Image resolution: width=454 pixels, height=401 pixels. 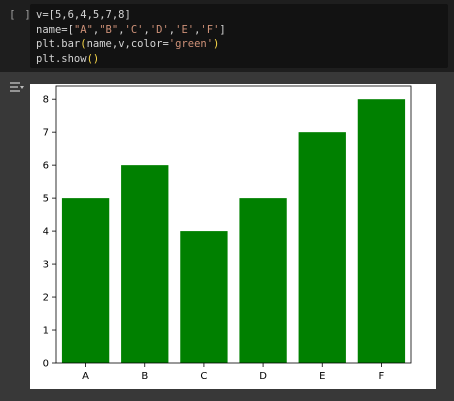 What do you see at coordinates (17, 87) in the screenshot?
I see `output-toggle-icon` at bounding box center [17, 87].